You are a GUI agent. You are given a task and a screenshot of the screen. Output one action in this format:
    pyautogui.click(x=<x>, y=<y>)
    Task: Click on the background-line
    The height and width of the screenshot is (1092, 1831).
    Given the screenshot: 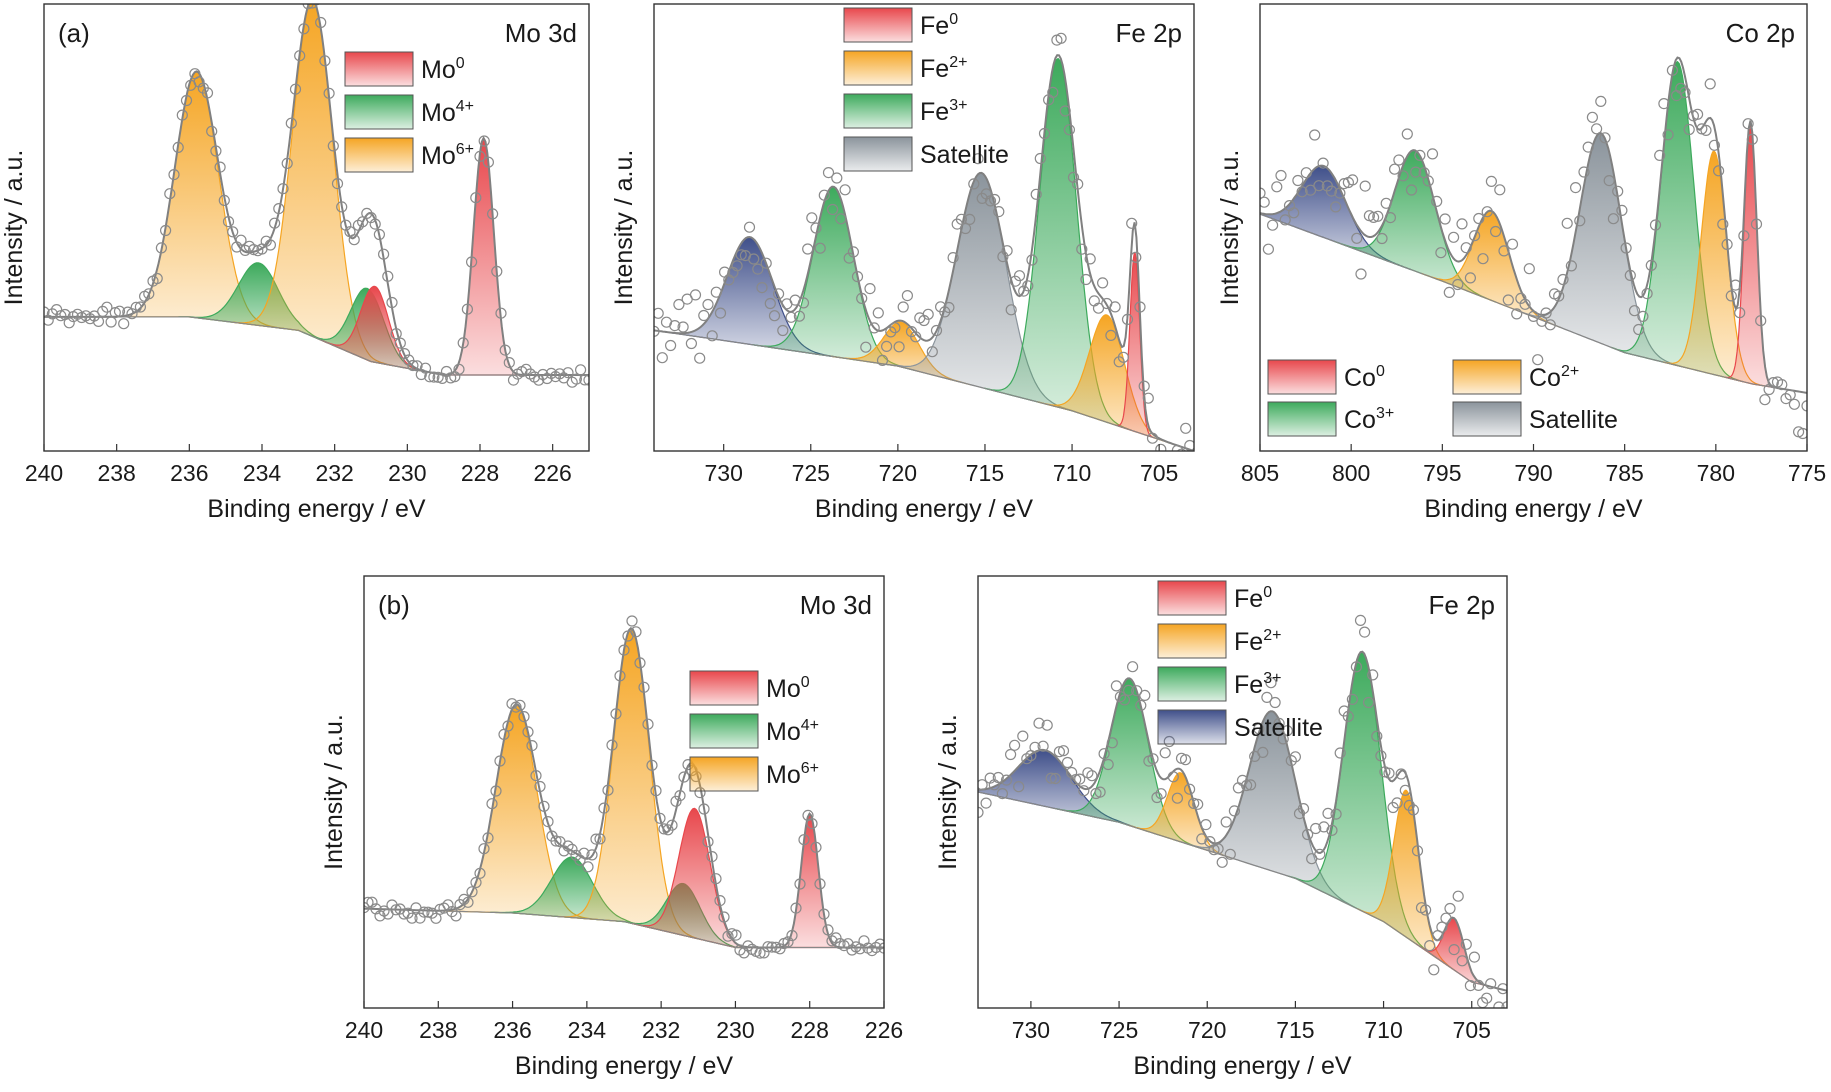 What is the action you would take?
    pyautogui.click(x=316, y=346)
    